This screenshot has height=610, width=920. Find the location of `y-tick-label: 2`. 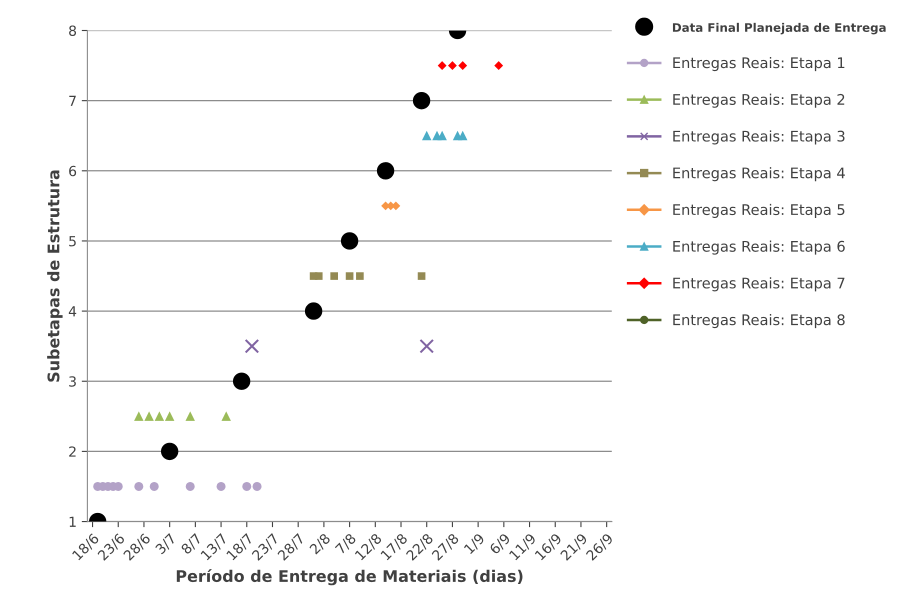

y-tick-label: 2 is located at coordinates (72, 451).